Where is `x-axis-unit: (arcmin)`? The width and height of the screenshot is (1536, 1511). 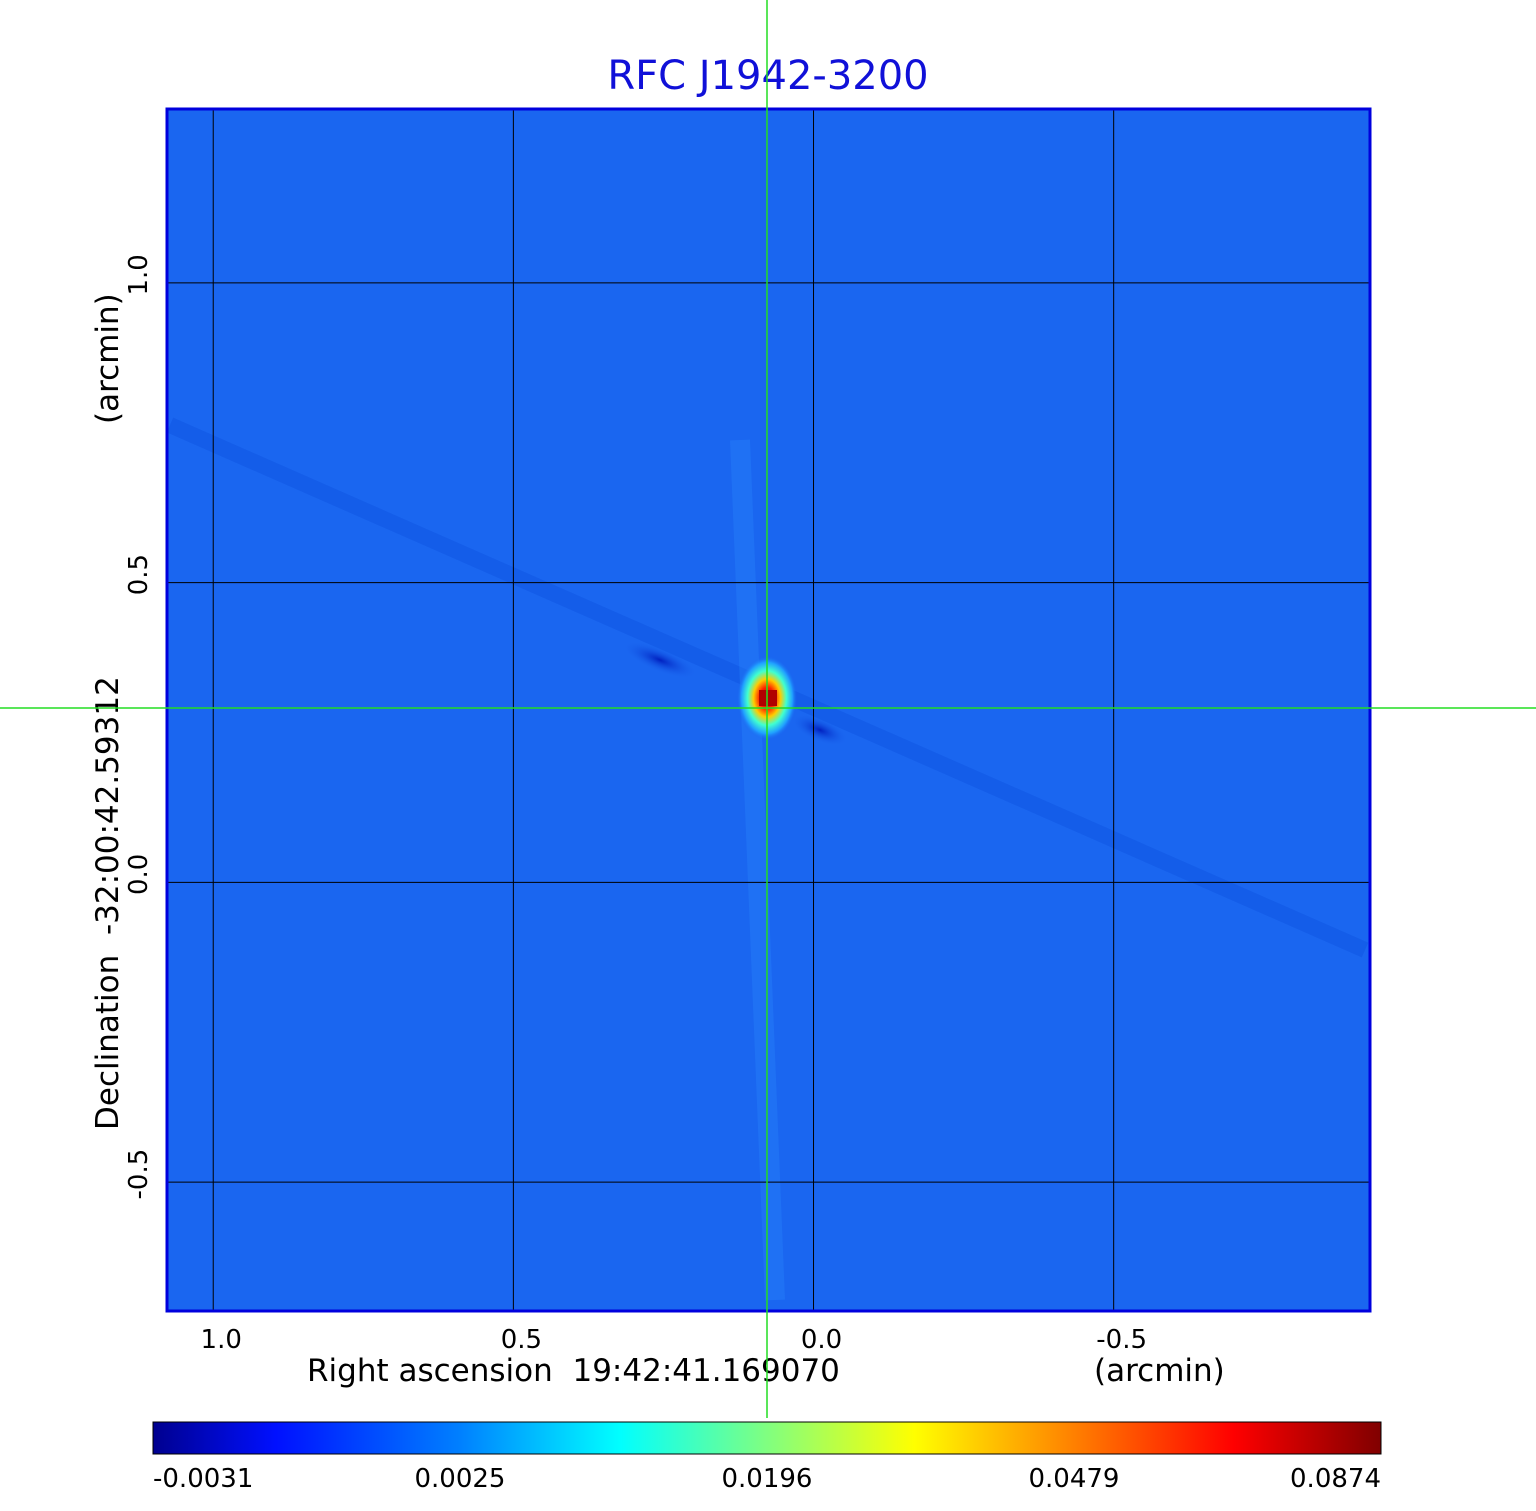
x-axis-unit: (arcmin) is located at coordinates (1159, 1371).